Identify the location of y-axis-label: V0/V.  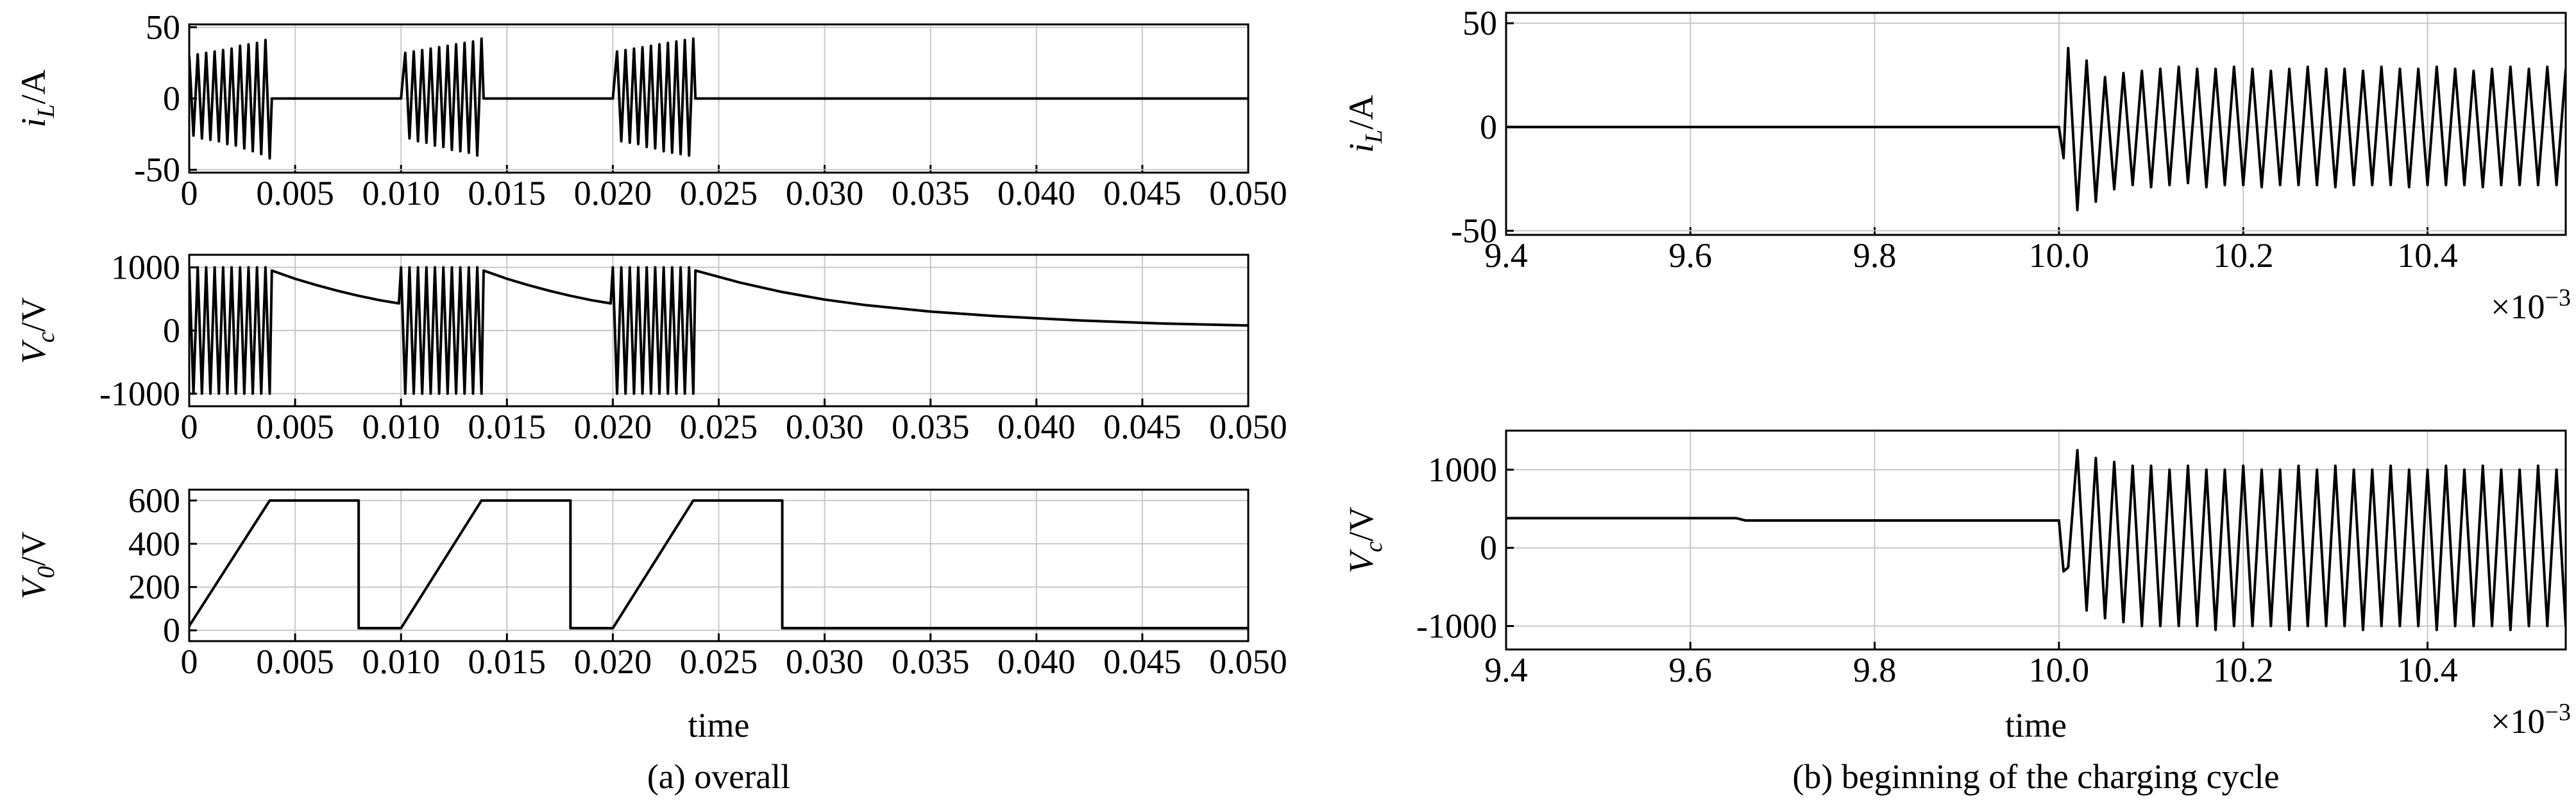
(37, 565).